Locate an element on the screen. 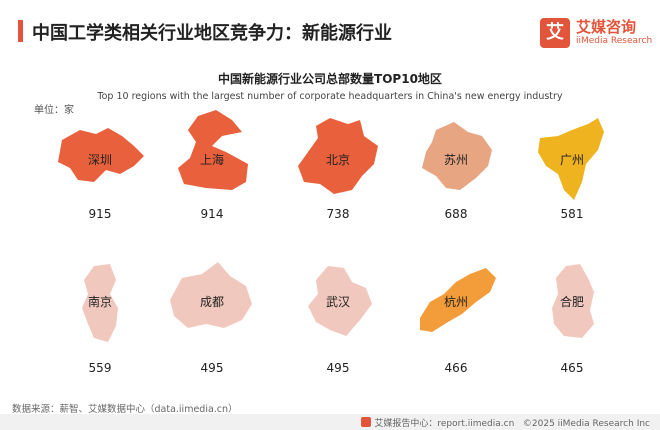 The width and height of the screenshot is (660, 430). region-shape-南京 is located at coordinates (100, 303).